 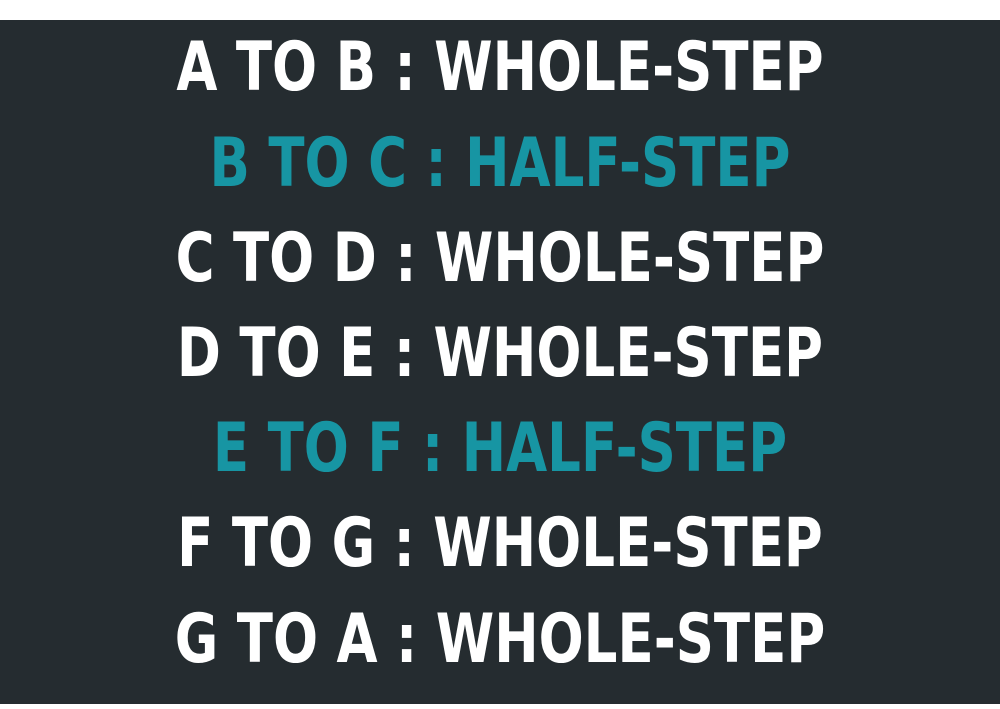 What do you see at coordinates (500, 543) in the screenshot?
I see `interval-line-f-g: F TO G : WHOLE-STEP` at bounding box center [500, 543].